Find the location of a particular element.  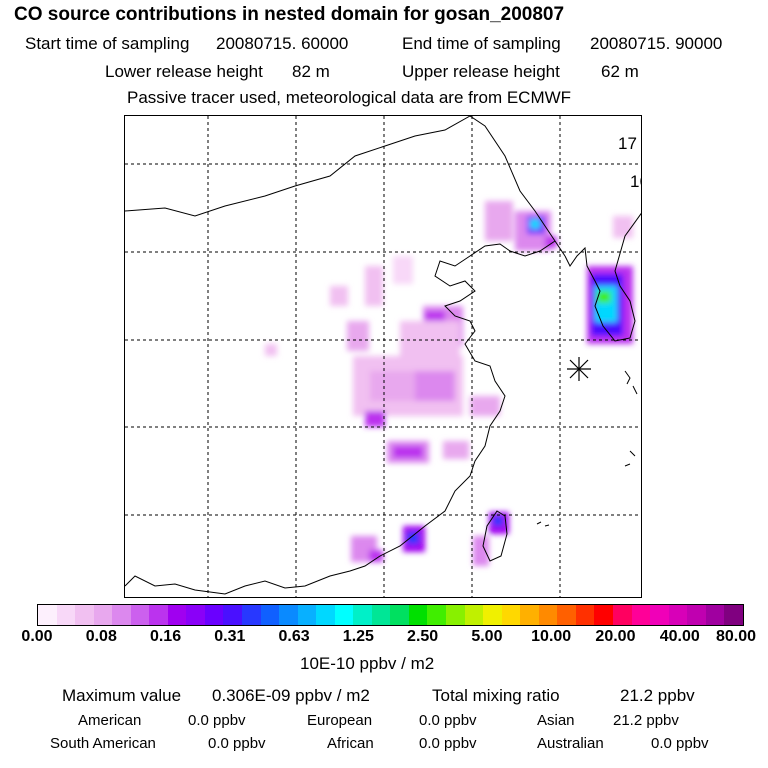

colorbar-tick-label: 10.00 is located at coordinates (551, 636).